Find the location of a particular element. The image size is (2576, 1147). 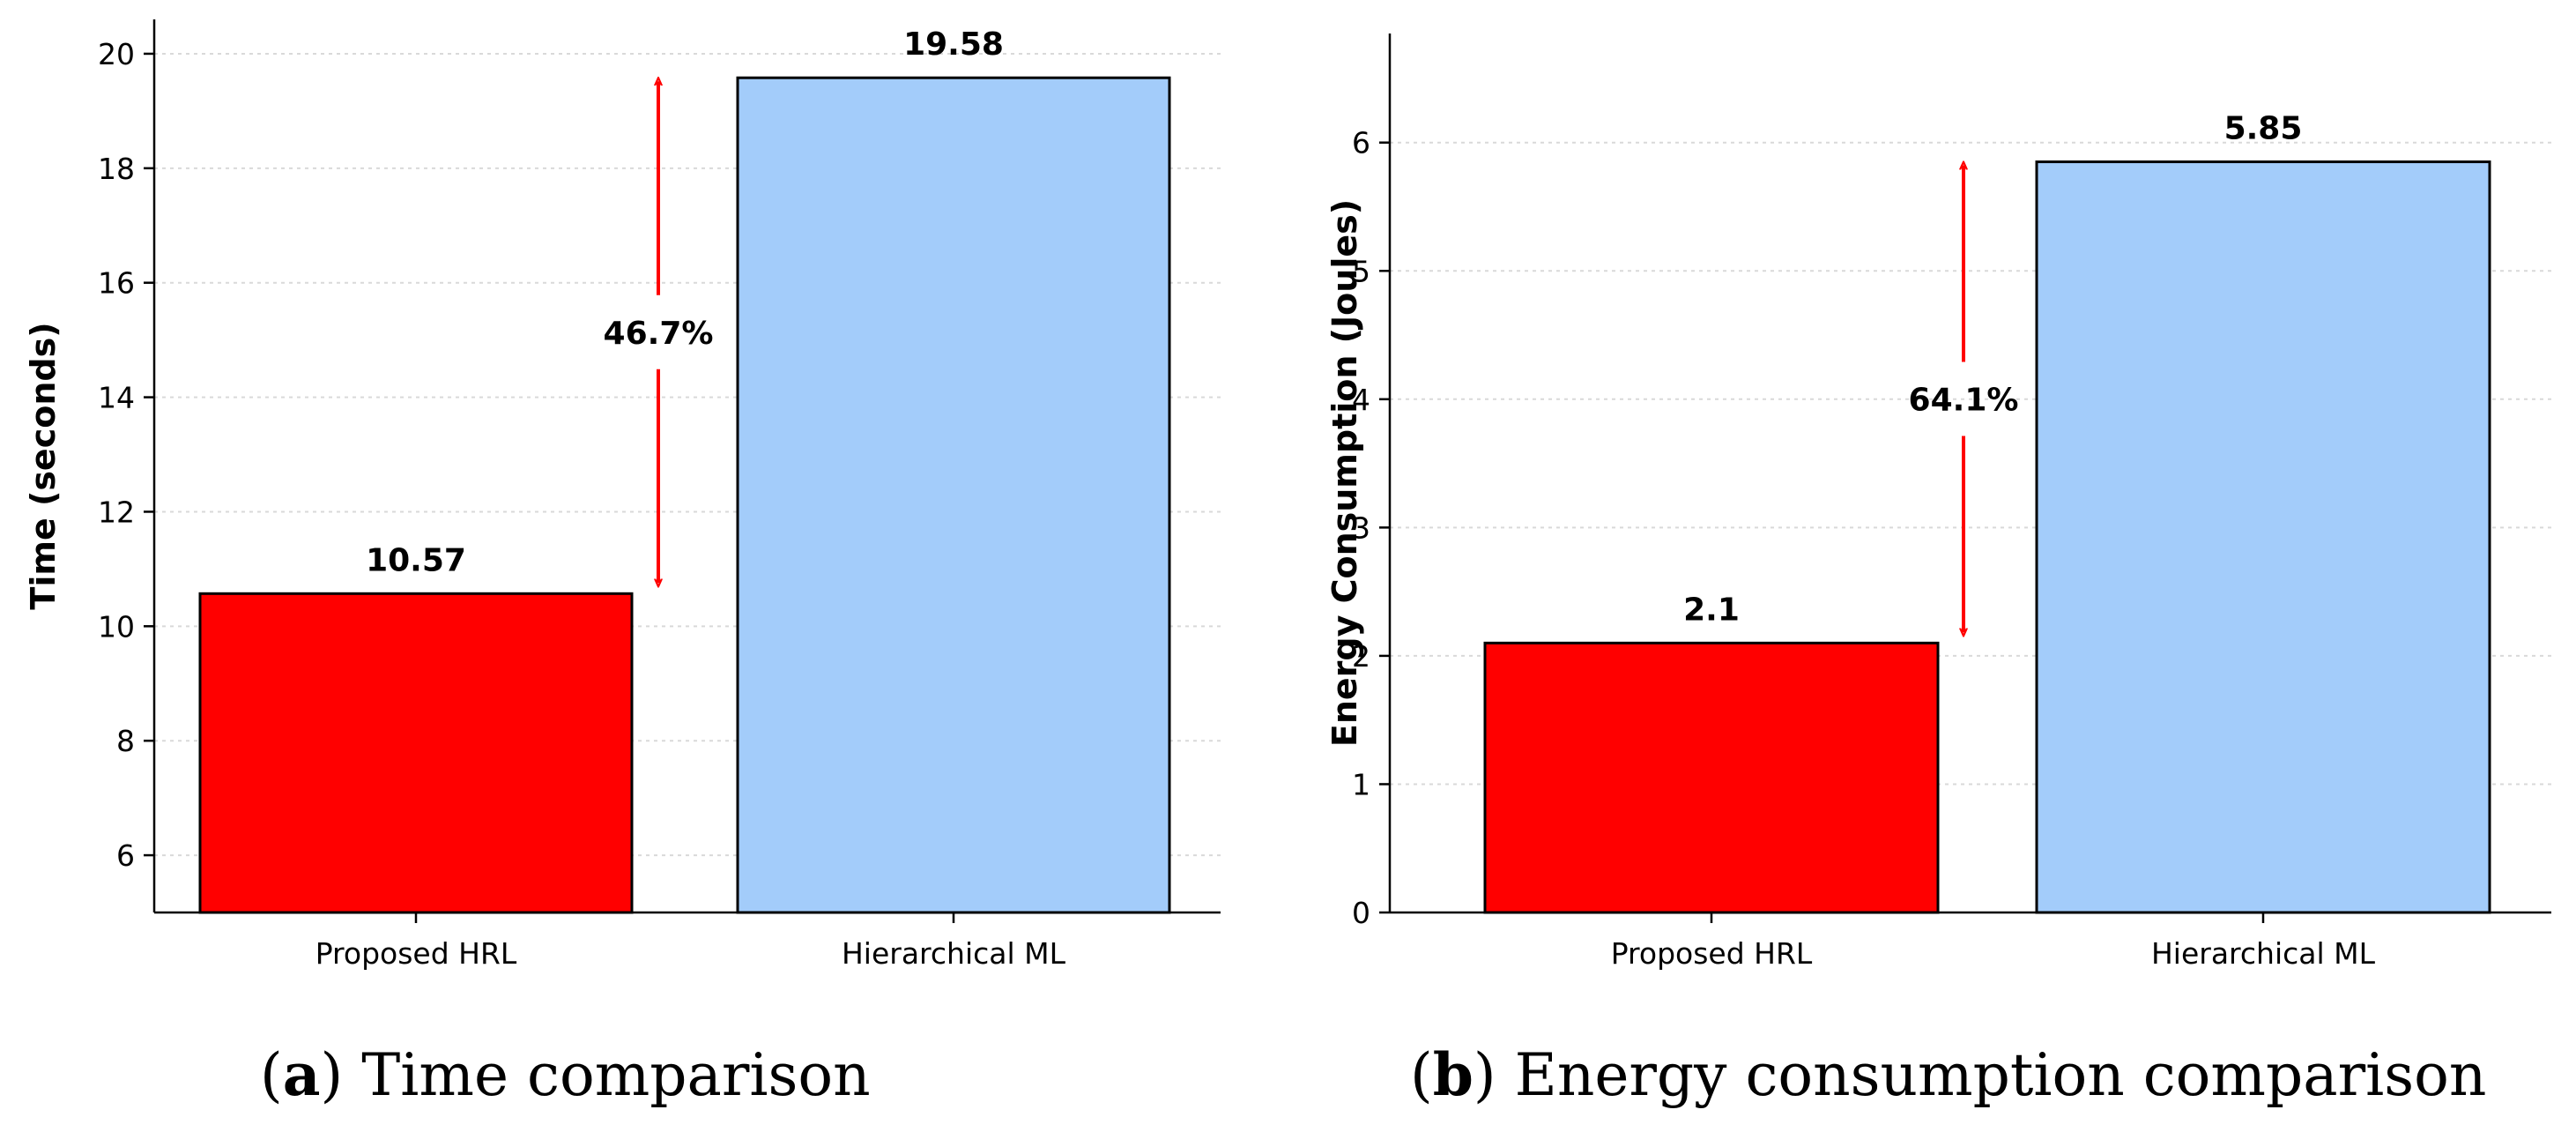

category-label-time-1: Hierarchical ML is located at coordinates (954, 953).